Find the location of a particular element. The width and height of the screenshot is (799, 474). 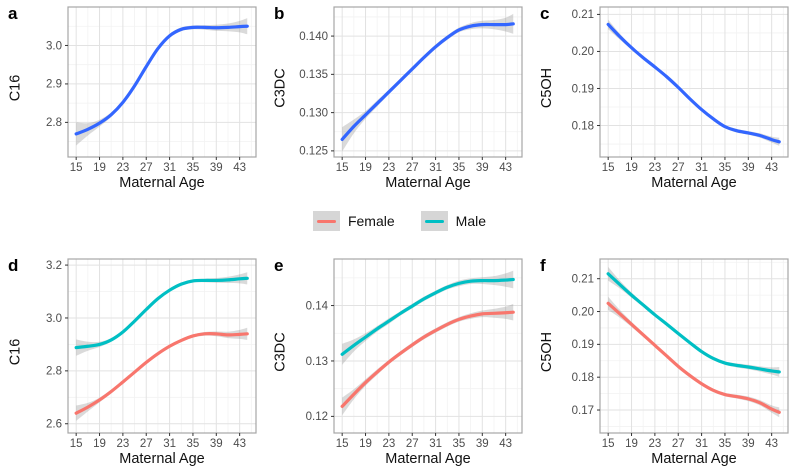

y-axis-title-box: C16 is located at coordinates (15, 88).